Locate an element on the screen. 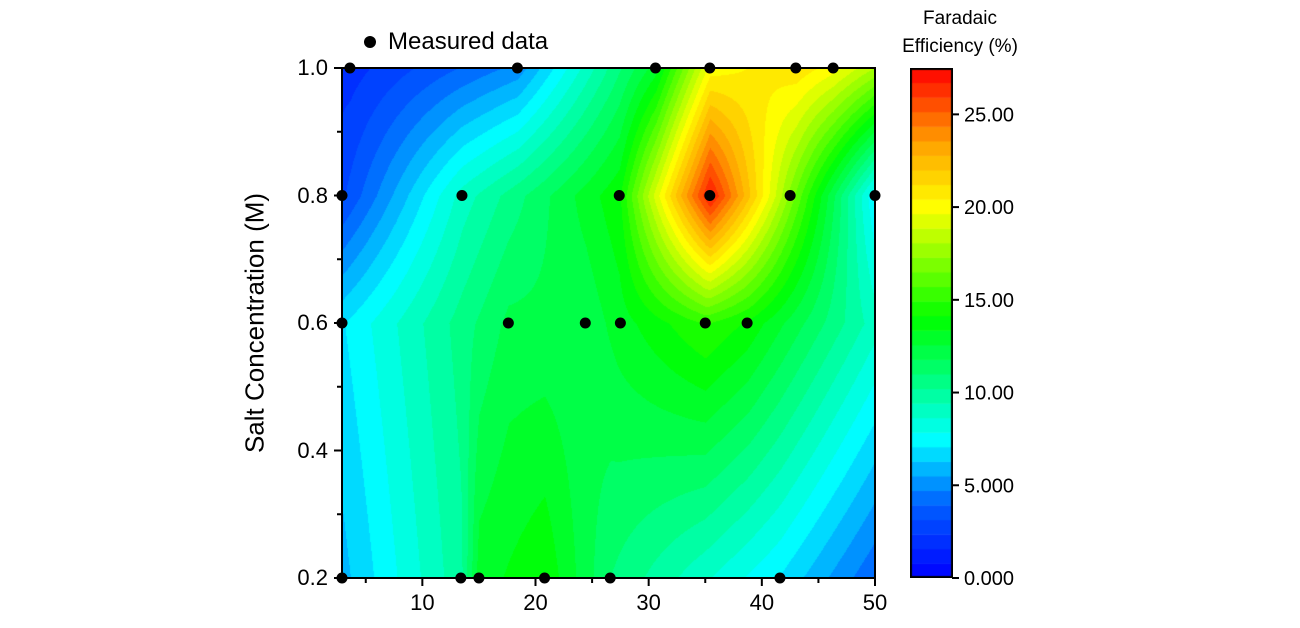 Image resolution: width=1300 pixels, height=628 pixels. y-axis-label: Salt Concentration (M) is located at coordinates (254, 323).